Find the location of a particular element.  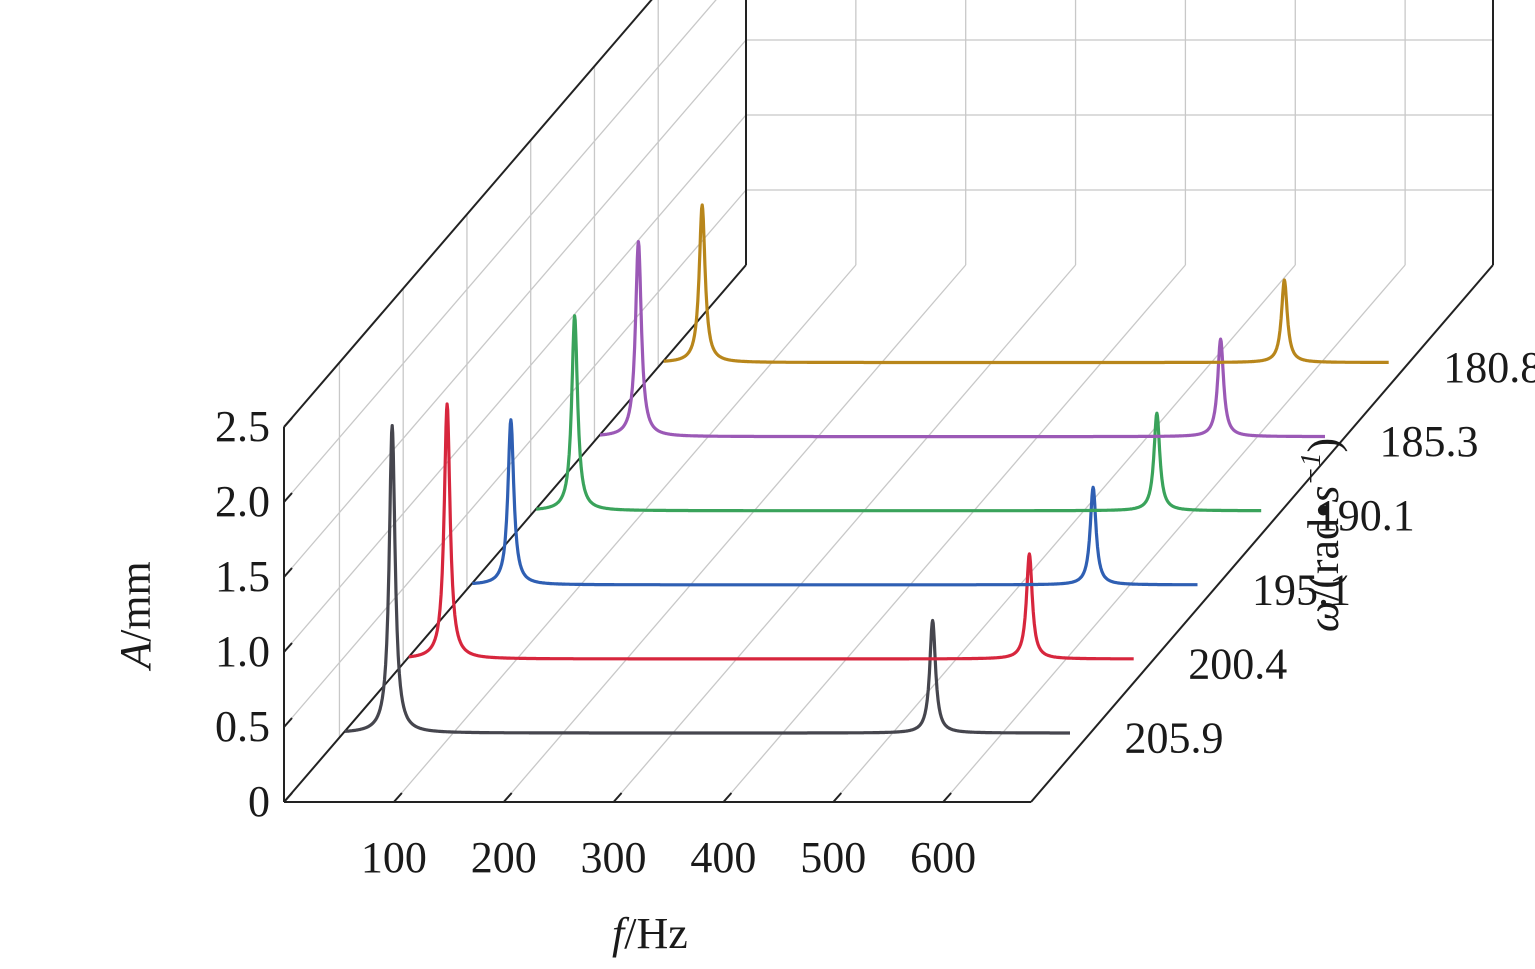

y-tick-label: 2.5 is located at coordinates (242, 426).